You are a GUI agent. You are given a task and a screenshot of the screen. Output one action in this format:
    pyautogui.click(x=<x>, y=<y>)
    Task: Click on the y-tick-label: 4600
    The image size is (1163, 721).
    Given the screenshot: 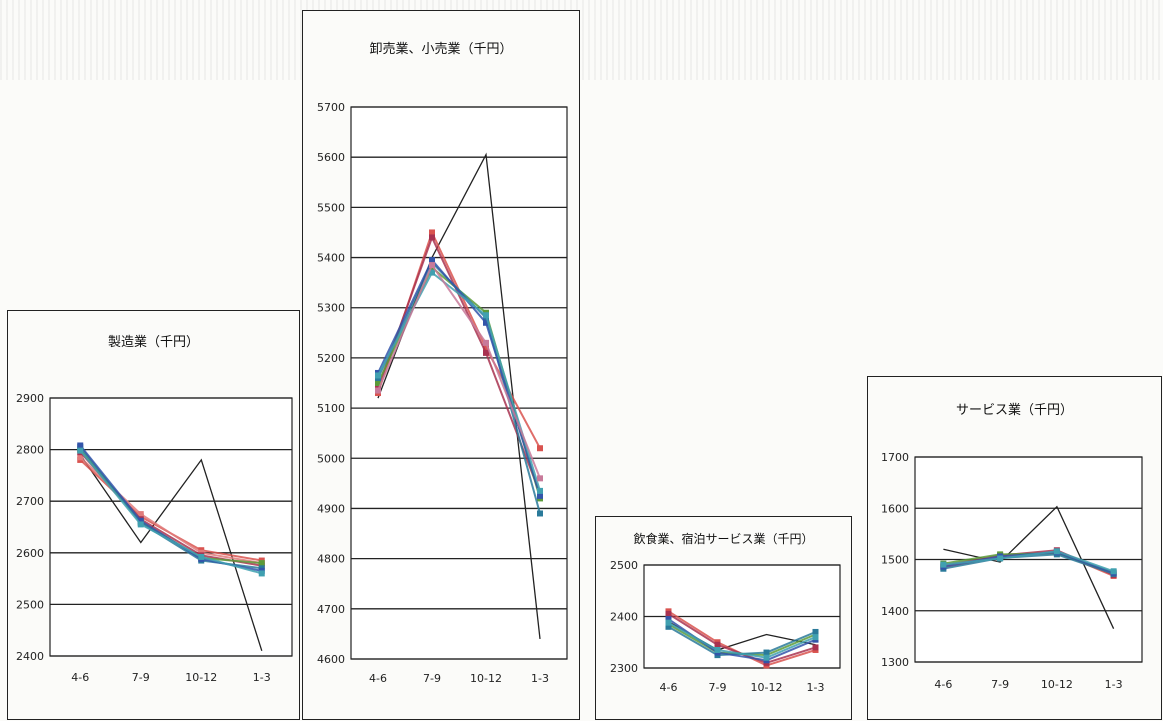 What is the action you would take?
    pyautogui.click(x=331, y=659)
    